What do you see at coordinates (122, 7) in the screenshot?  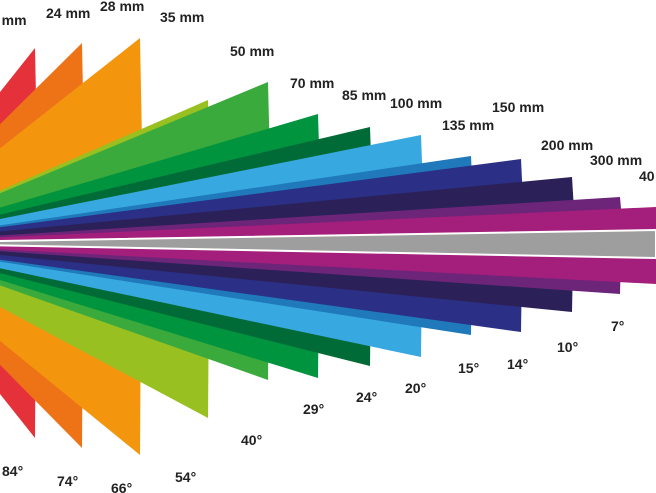 I see `focal-length-label: 28 mm` at bounding box center [122, 7].